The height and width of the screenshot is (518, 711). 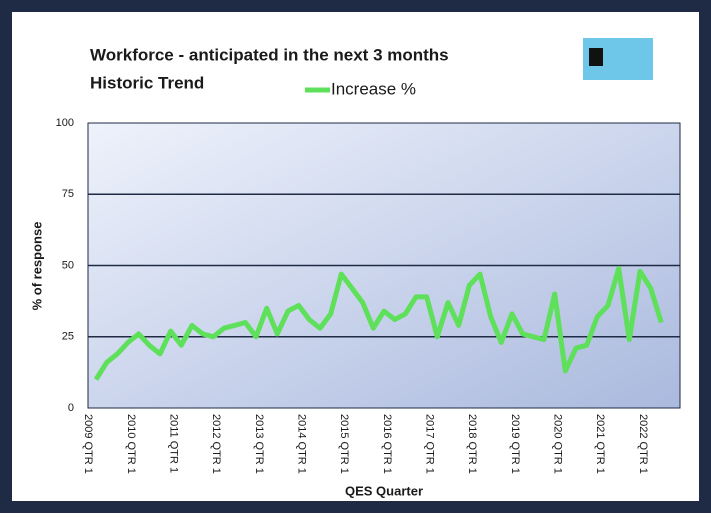 I want to click on y-tick-label: 100, so click(x=65, y=123).